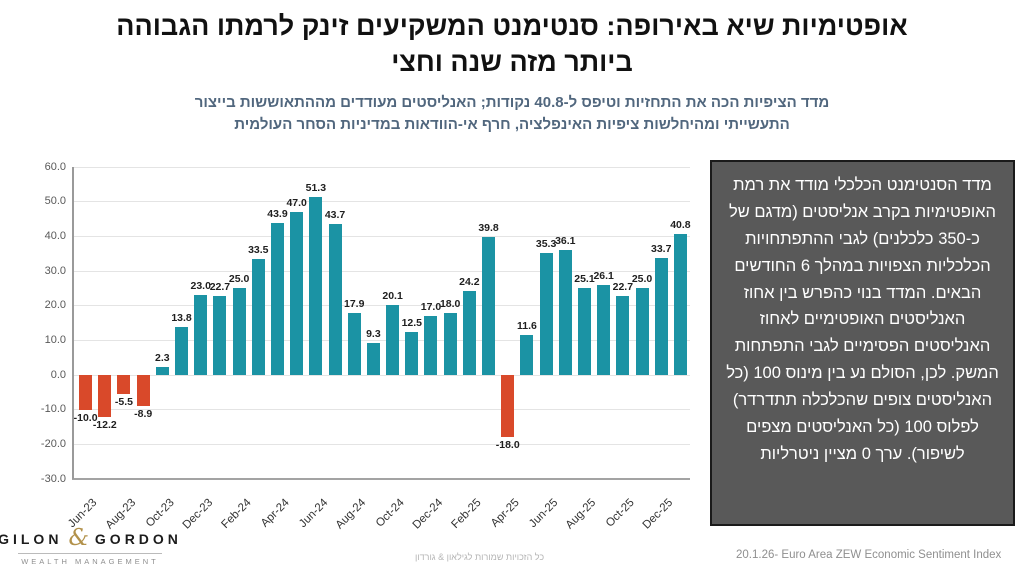 The height and width of the screenshot is (576, 1024). What do you see at coordinates (277, 213) in the screenshot?
I see `bar-value-label: 43.9` at bounding box center [277, 213].